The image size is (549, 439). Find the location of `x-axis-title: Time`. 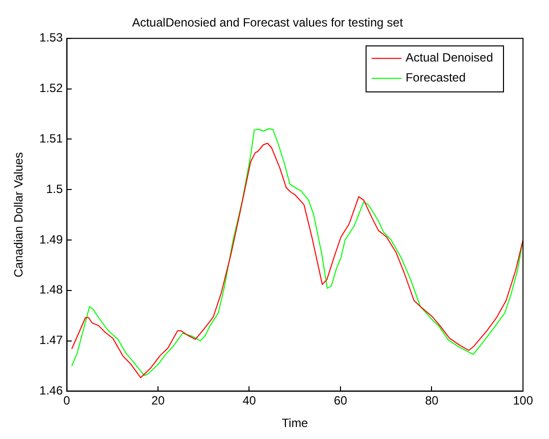

x-axis-title: Time is located at coordinates (295, 423).